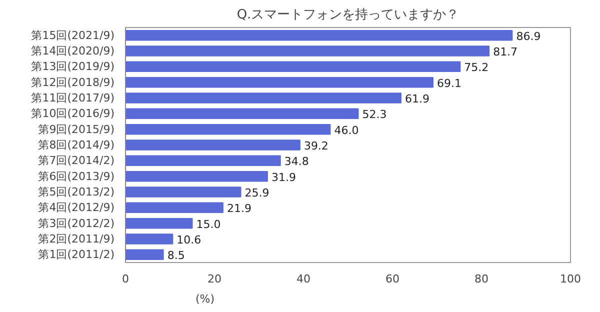 Image resolution: width=600 pixels, height=312 pixels. What do you see at coordinates (283, 177) in the screenshot?
I see `data-label: 31.9` at bounding box center [283, 177].